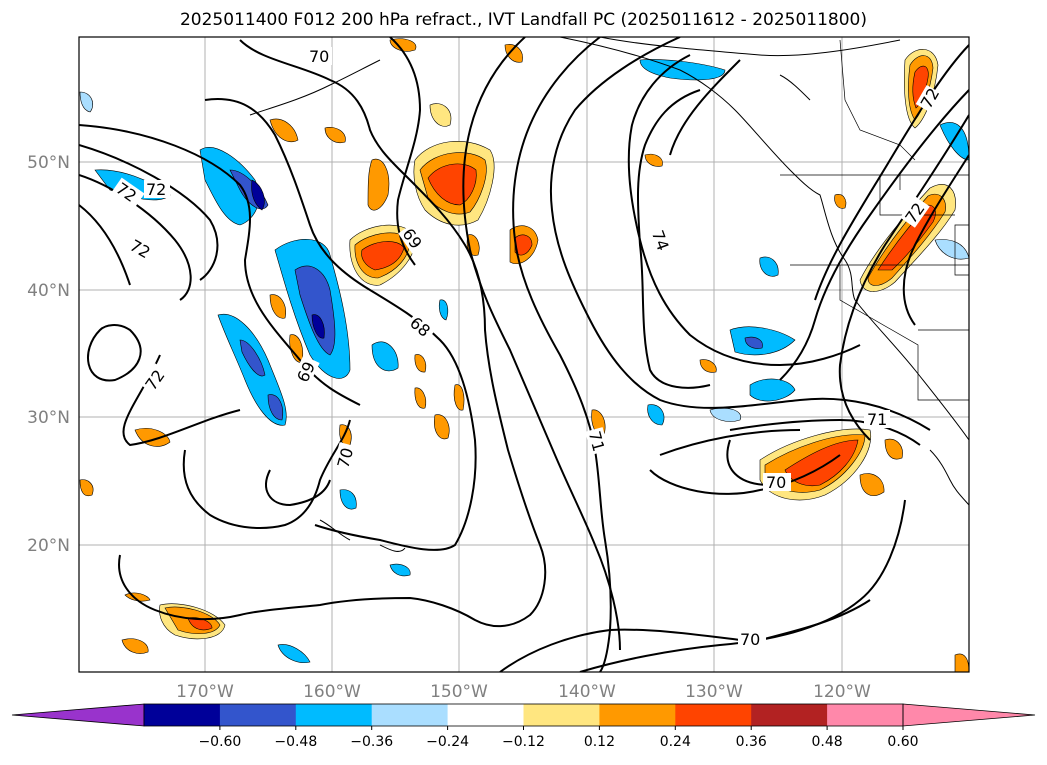 This screenshot has height=765, width=1047. Describe the element at coordinates (459, 692) in the screenshot. I see `lon-label: 150°W` at that location.